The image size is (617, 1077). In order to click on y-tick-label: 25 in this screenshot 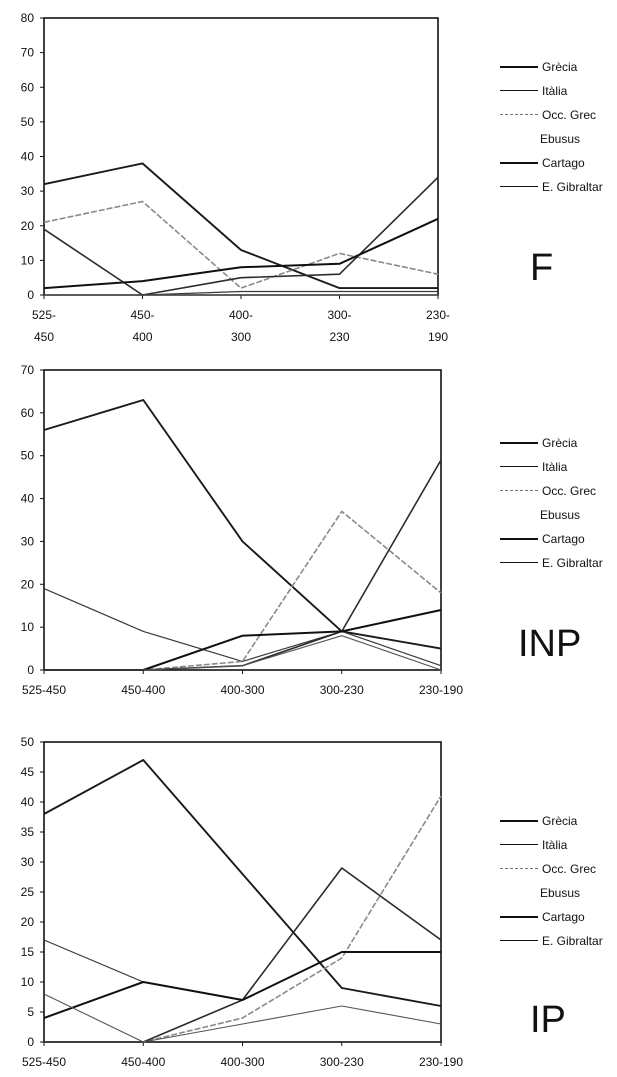, I will do `click(28, 892)`.